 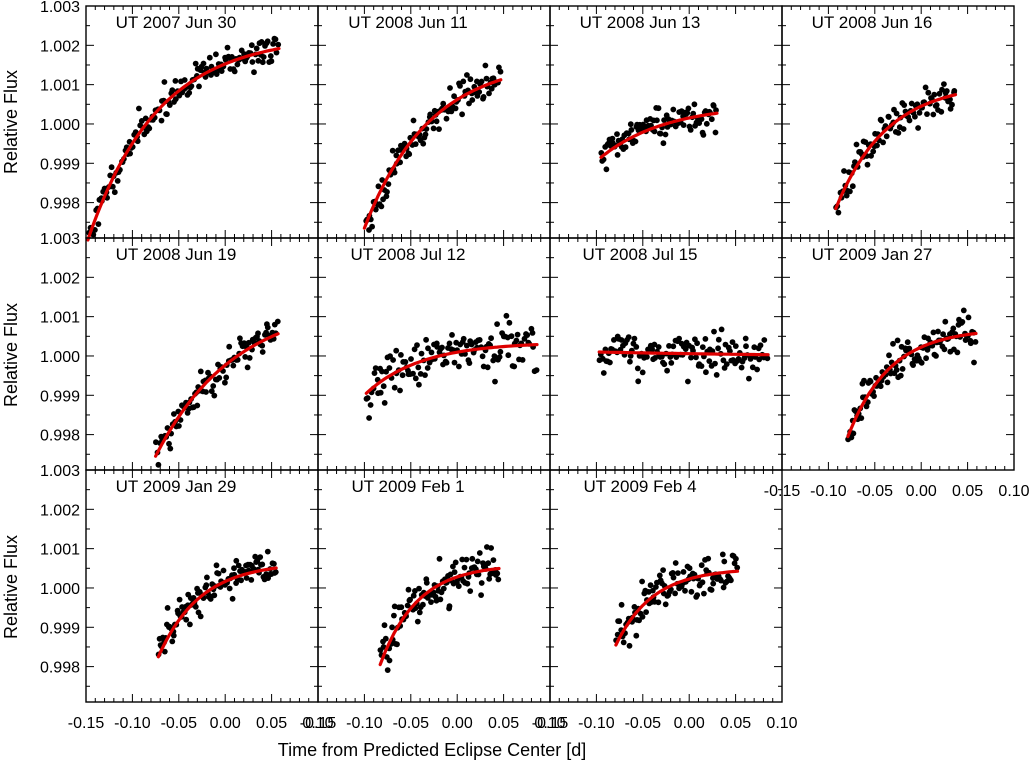 I want to click on x-tick-label: 0.10, so click(x=549, y=723).